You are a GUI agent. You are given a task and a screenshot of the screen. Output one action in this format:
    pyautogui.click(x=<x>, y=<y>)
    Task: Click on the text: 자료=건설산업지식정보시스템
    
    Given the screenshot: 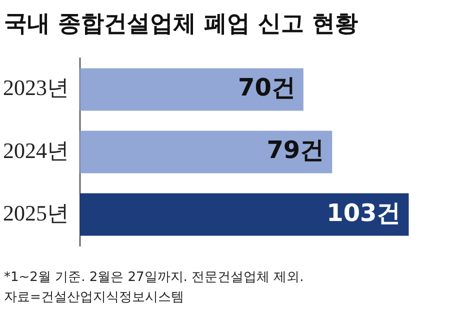 What is the action you would take?
    pyautogui.click(x=94, y=298)
    